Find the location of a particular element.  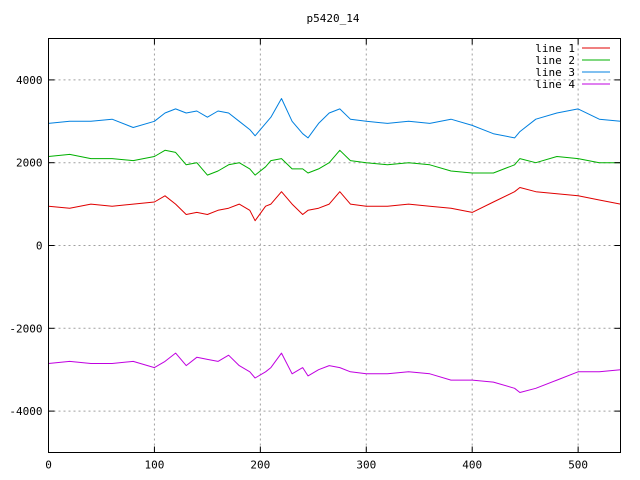

y-tick-label: 0 is located at coordinates (39, 246).